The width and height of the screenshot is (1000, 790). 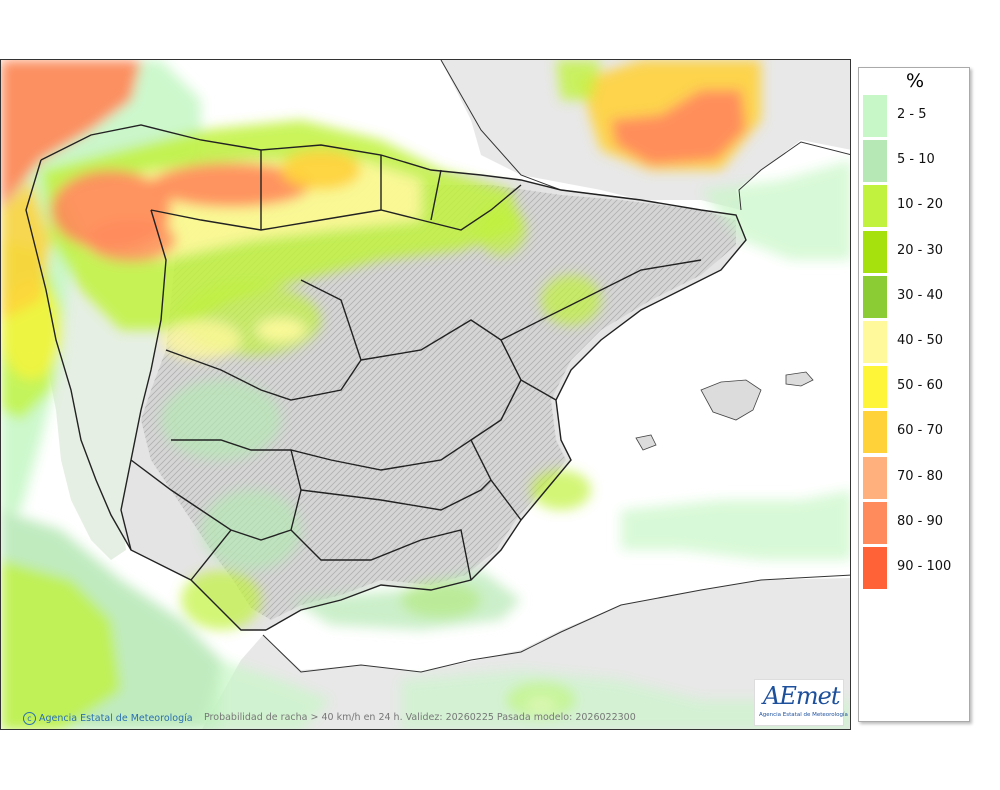 What do you see at coordinates (116, 718) in the screenshot?
I see `credit-label: Agencia Estatal de Meteorología` at bounding box center [116, 718].